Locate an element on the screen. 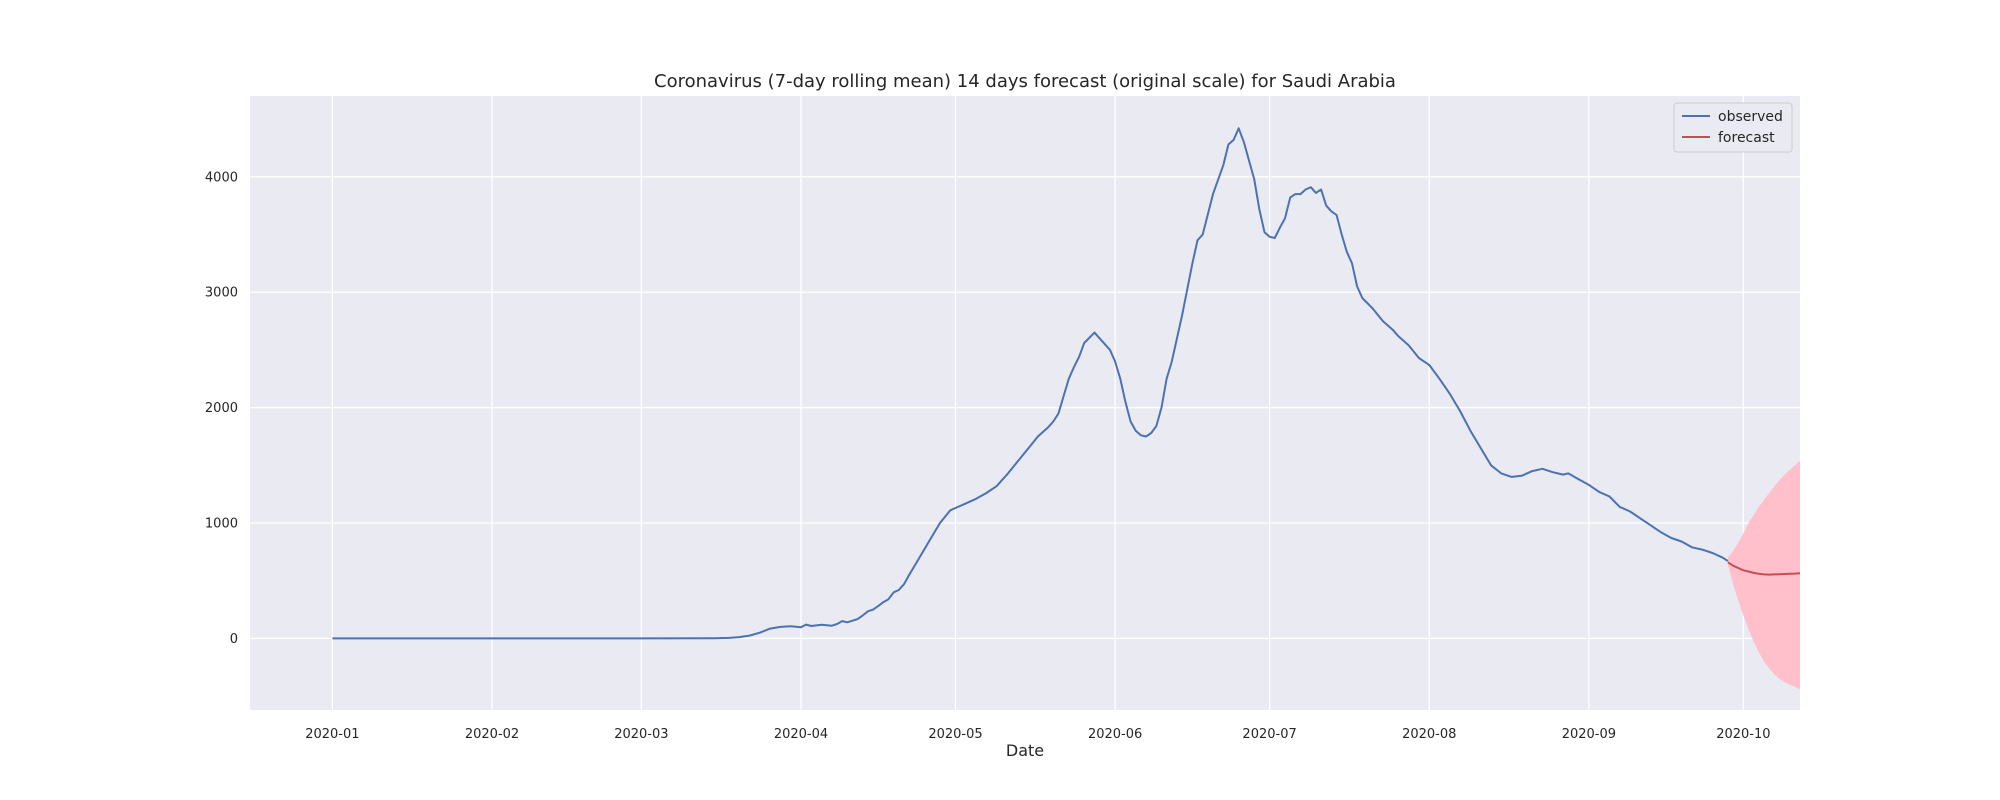 The height and width of the screenshot is (800, 2000). x-tick-label: 2020-05 is located at coordinates (955, 734).